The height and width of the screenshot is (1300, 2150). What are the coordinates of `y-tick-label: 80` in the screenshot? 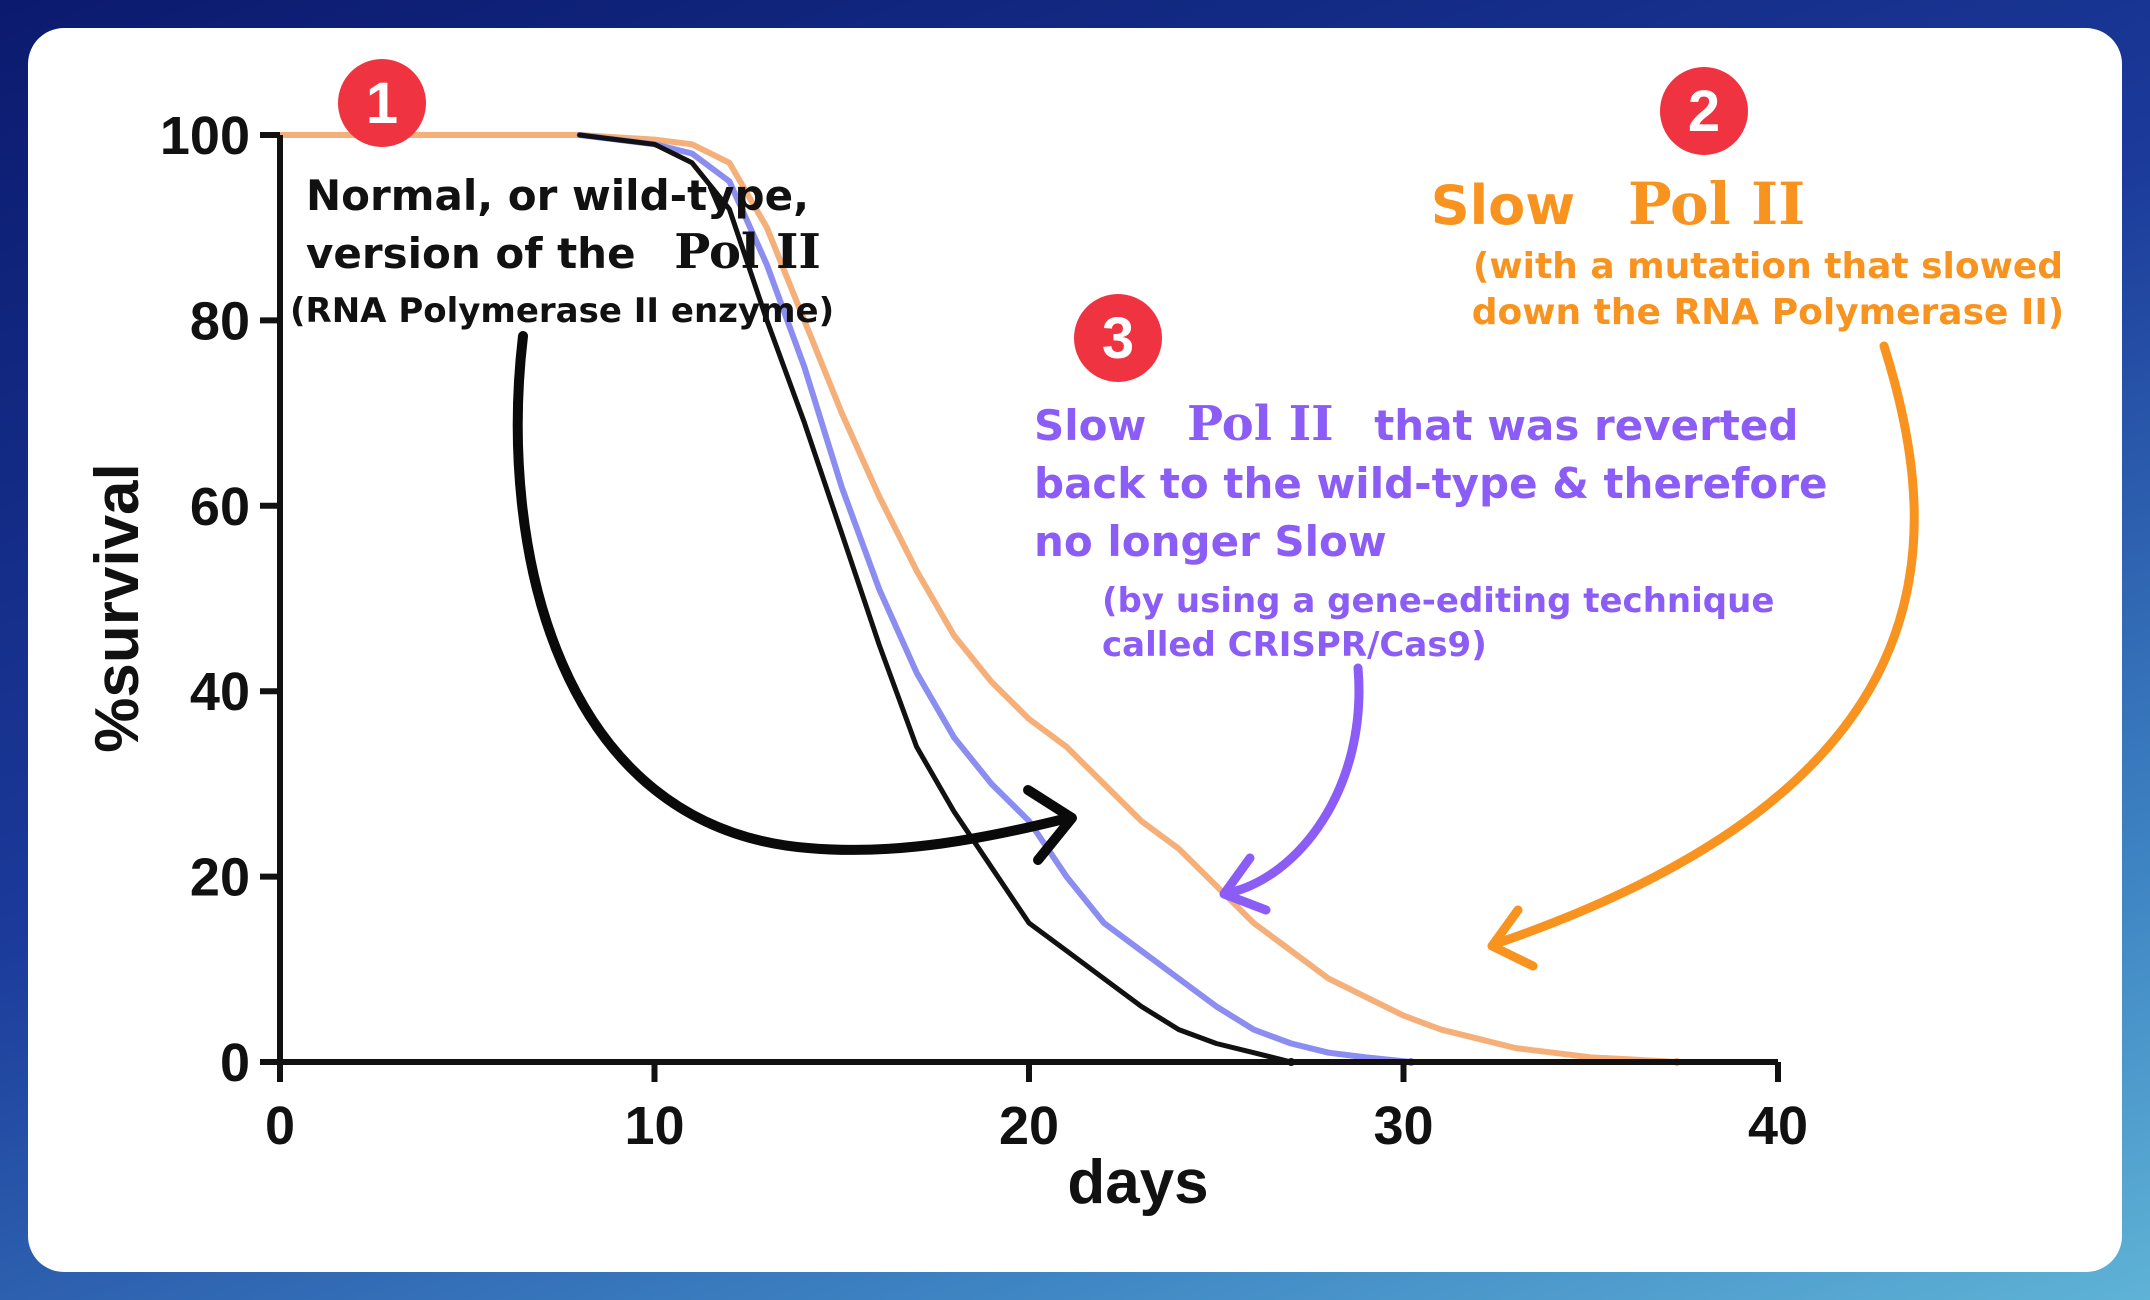 It's located at (220, 321).